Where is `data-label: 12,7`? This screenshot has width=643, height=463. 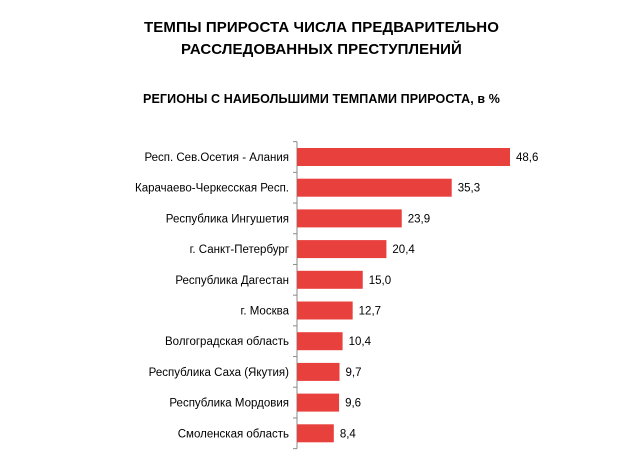 data-label: 12,7 is located at coordinates (370, 312).